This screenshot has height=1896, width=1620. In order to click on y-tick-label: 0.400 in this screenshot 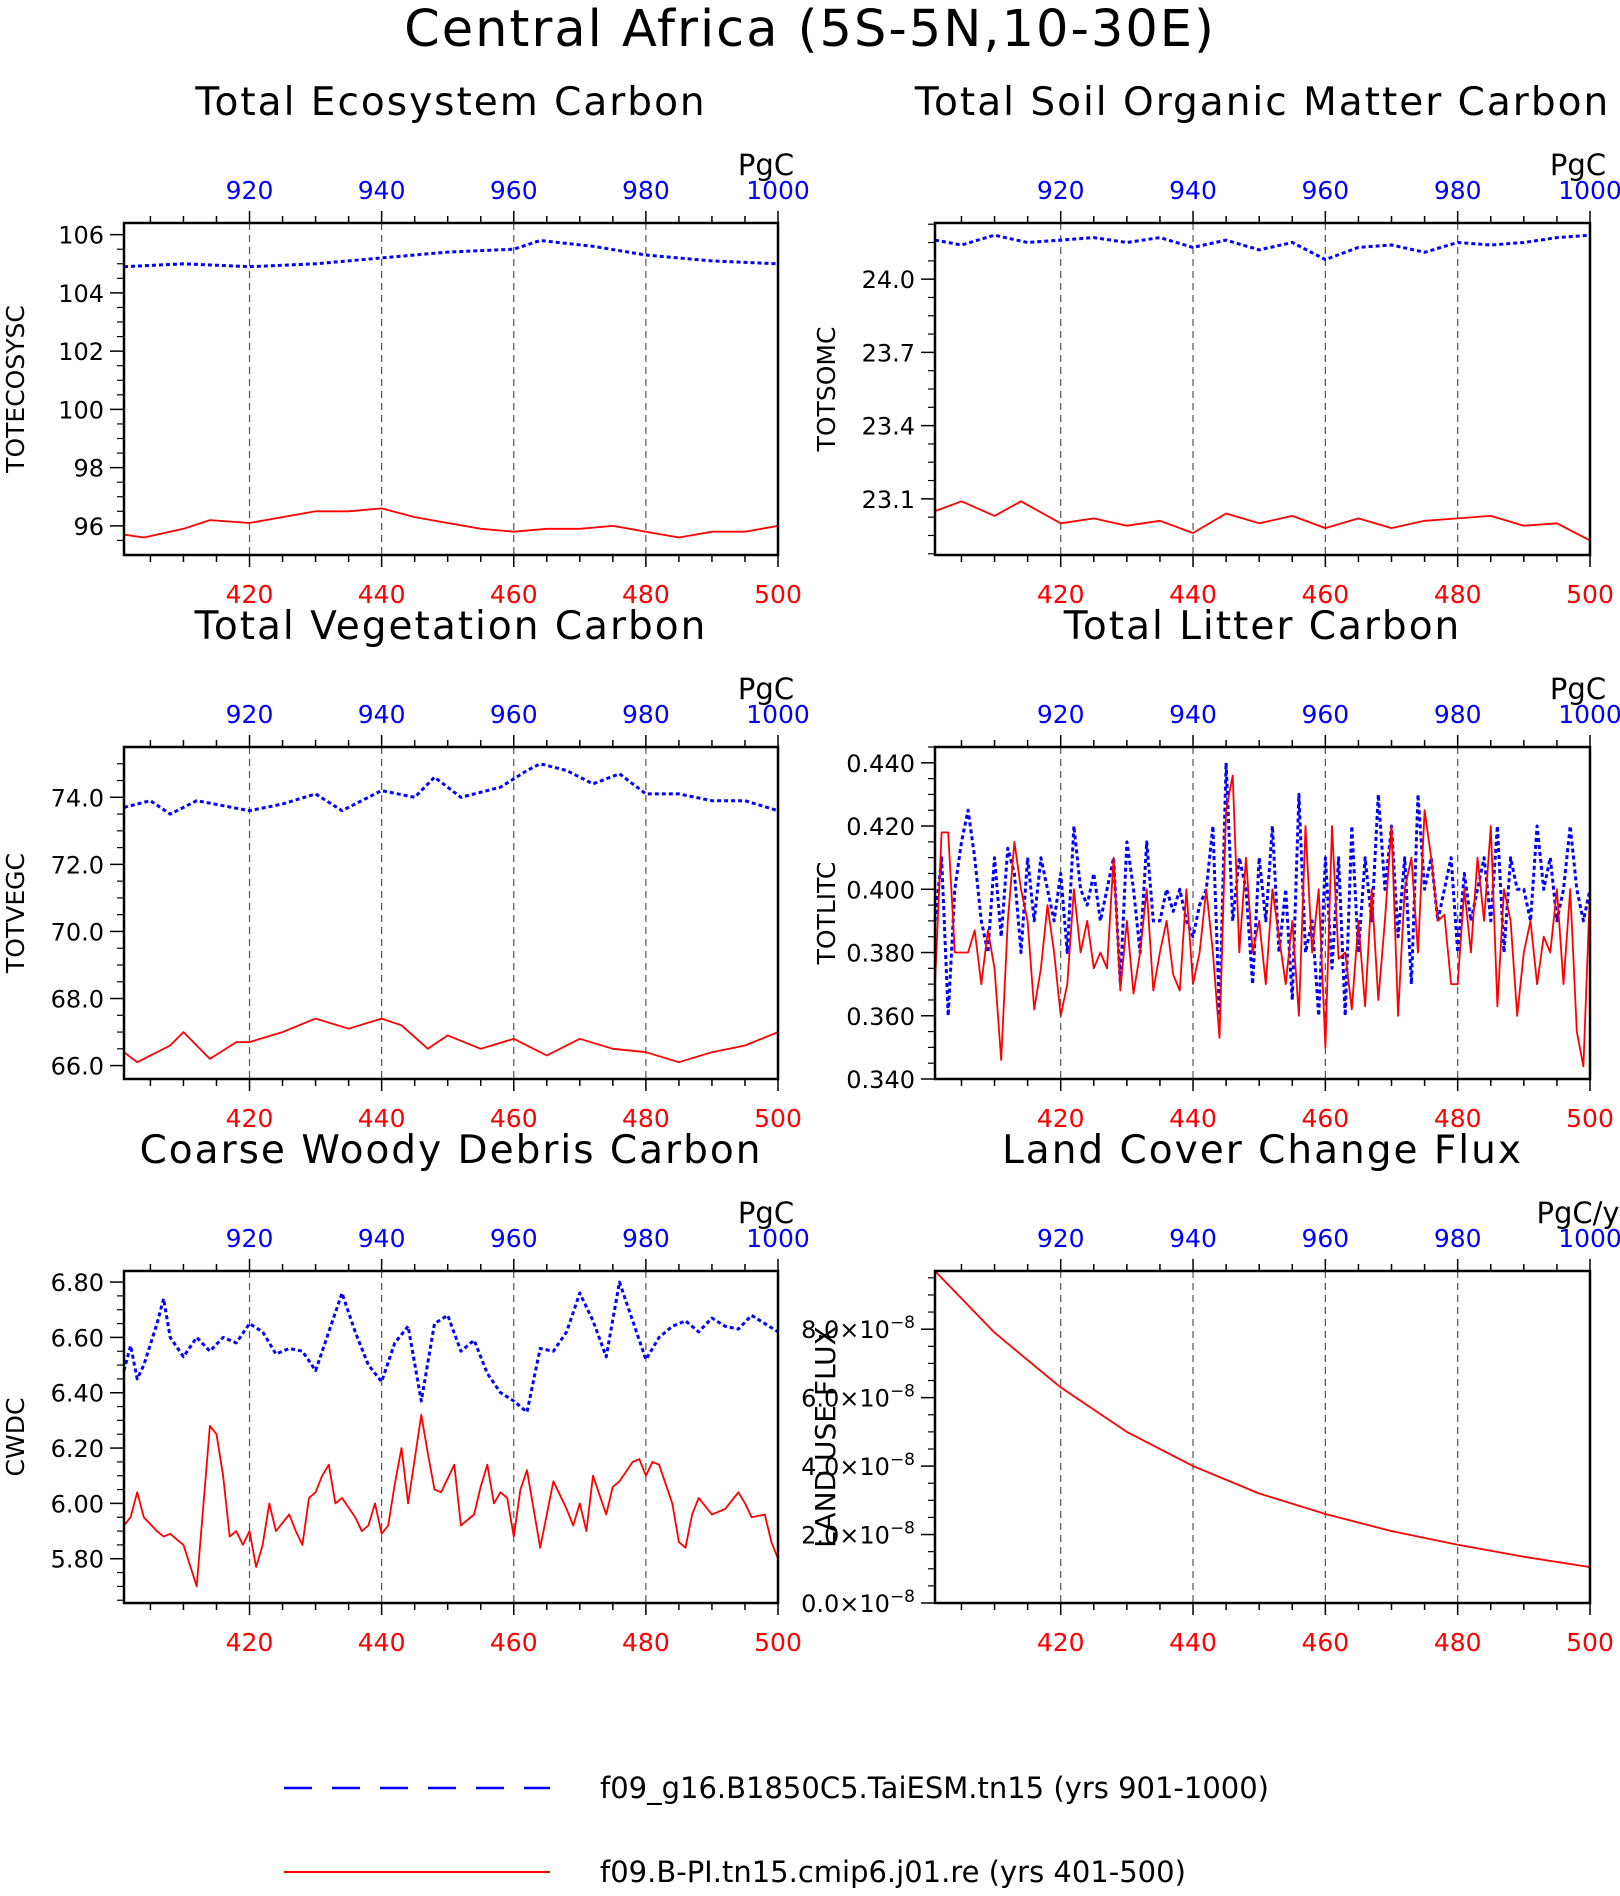, I will do `click(880, 890)`.